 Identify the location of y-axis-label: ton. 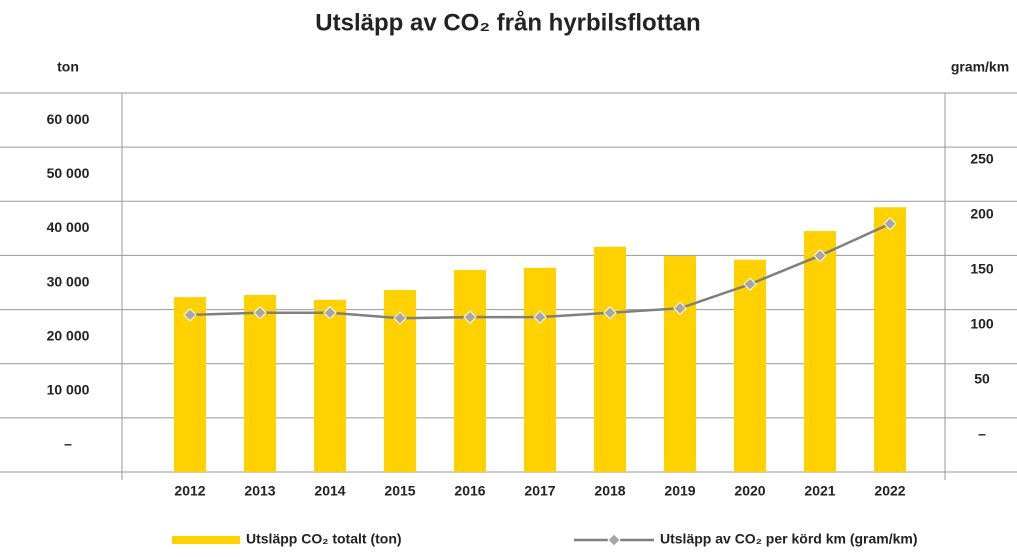
(68, 67).